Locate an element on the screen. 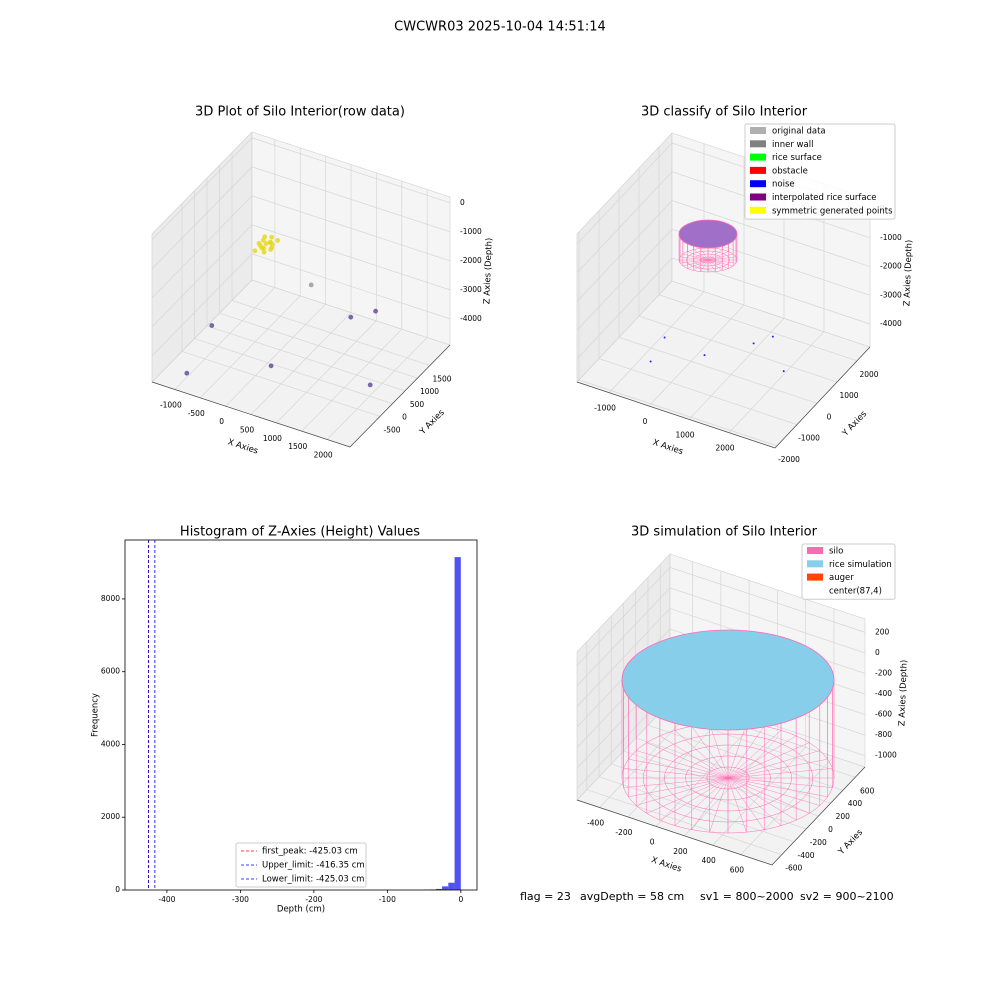 The width and height of the screenshot is (1000, 1000). x-tick-label: -100 is located at coordinates (387, 899).